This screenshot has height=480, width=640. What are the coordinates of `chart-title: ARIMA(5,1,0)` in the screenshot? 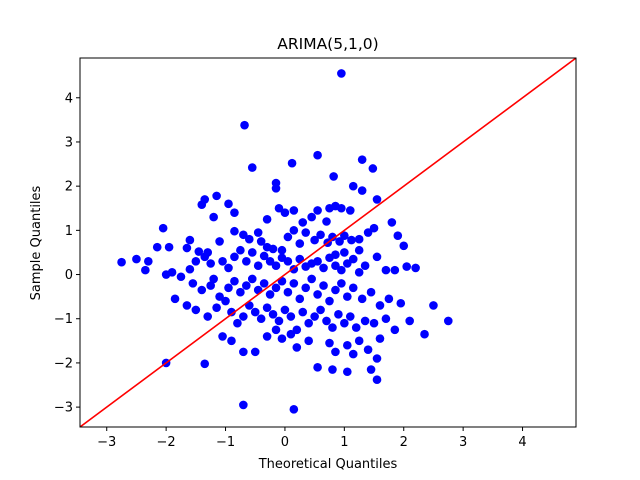 It's located at (327, 44).